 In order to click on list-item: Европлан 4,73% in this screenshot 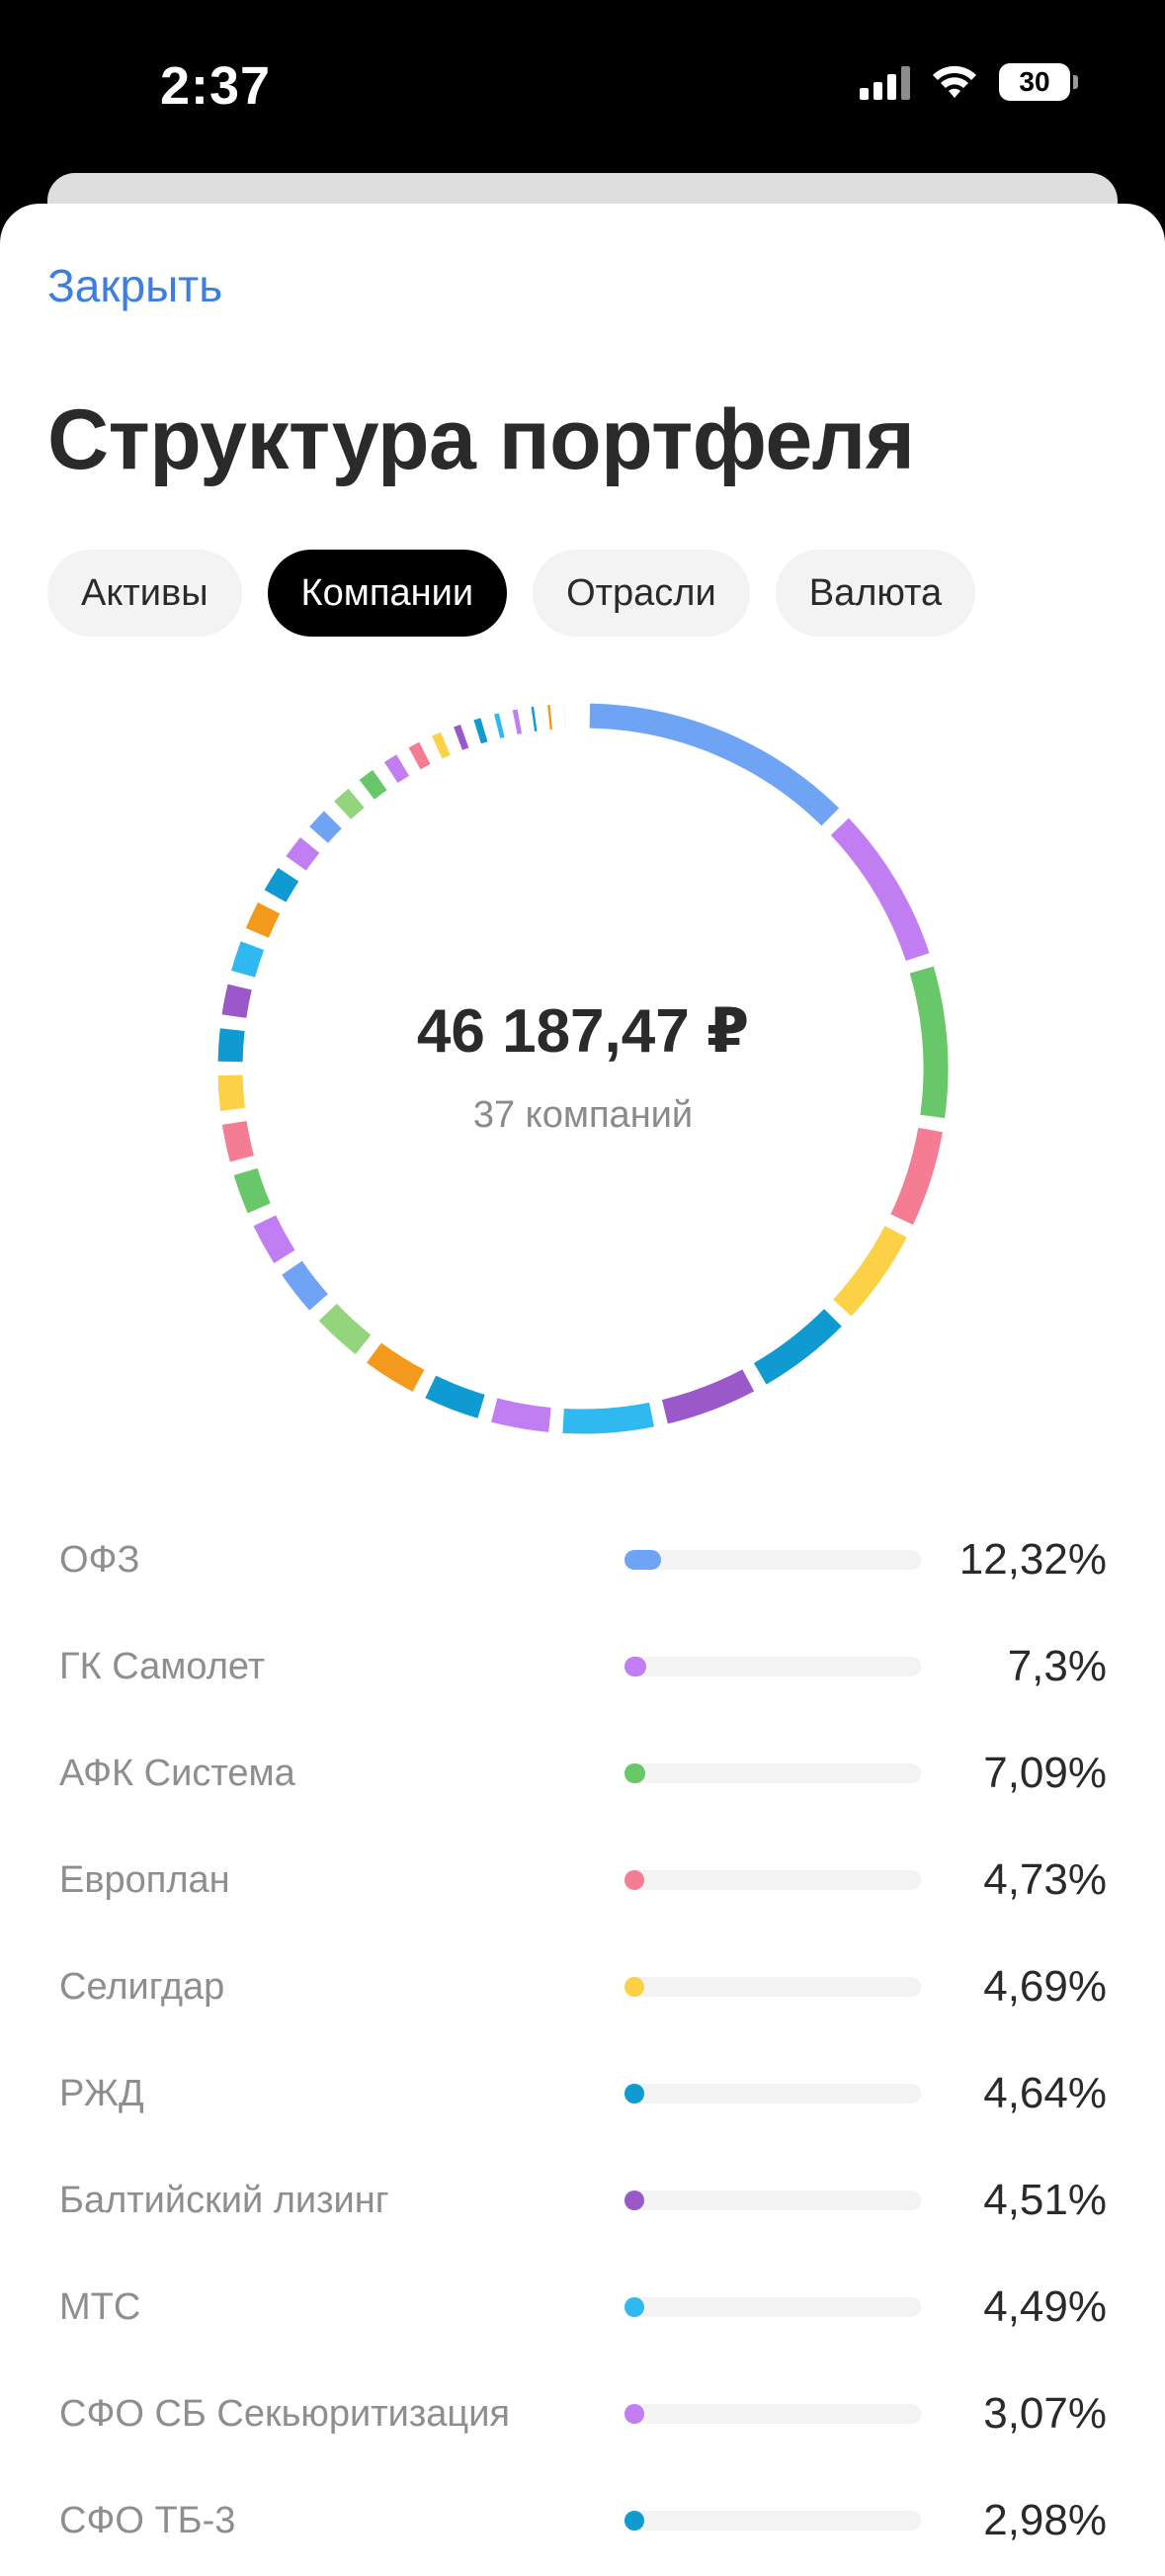, I will do `click(583, 1880)`.